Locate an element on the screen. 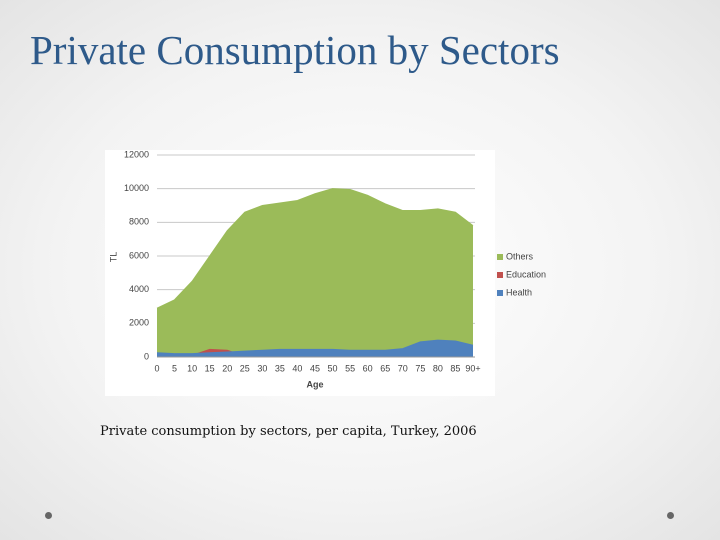  x-tick-label: 50 is located at coordinates (333, 368).